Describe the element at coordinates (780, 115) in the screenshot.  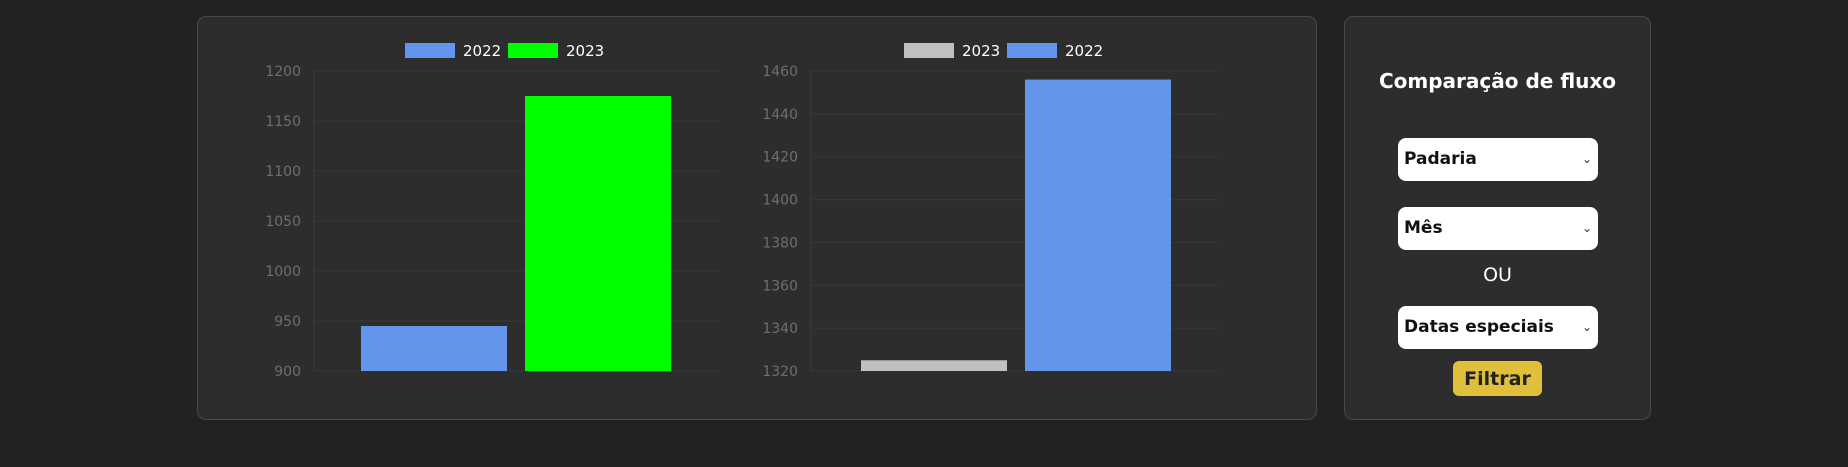
I see `y-tick-label: 1440` at that location.